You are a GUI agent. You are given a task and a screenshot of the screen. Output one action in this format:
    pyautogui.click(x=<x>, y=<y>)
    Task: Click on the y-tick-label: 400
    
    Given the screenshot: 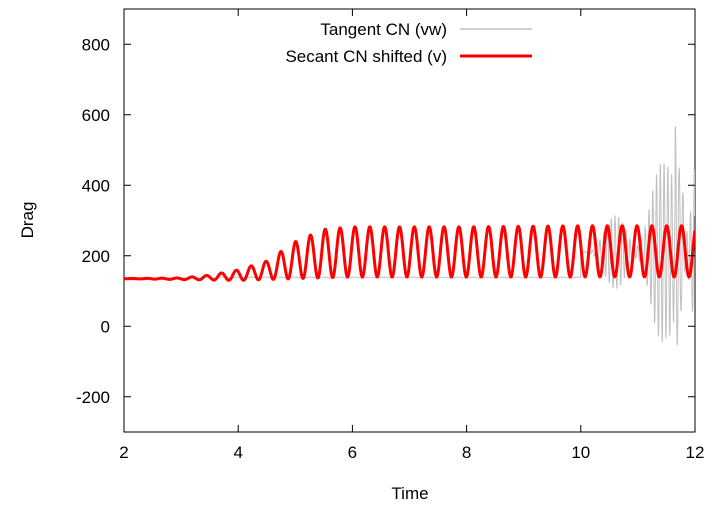 What is the action you would take?
    pyautogui.click(x=96, y=185)
    